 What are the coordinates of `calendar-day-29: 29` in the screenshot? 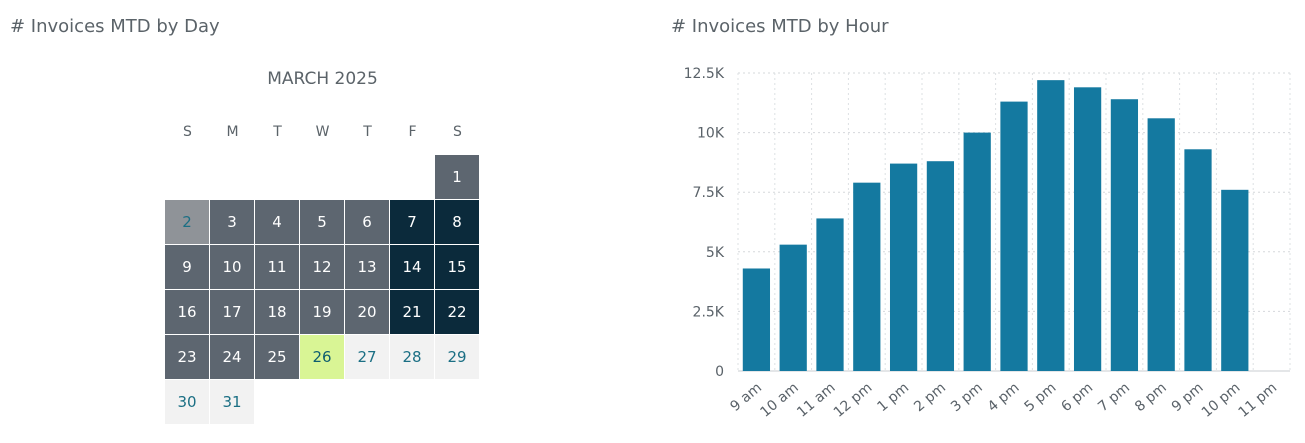 It's located at (457, 357).